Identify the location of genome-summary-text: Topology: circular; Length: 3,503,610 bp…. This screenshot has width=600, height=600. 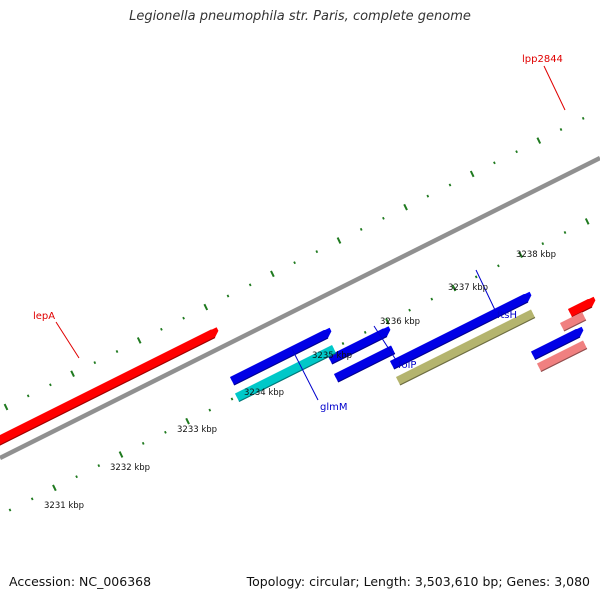
(418, 581).